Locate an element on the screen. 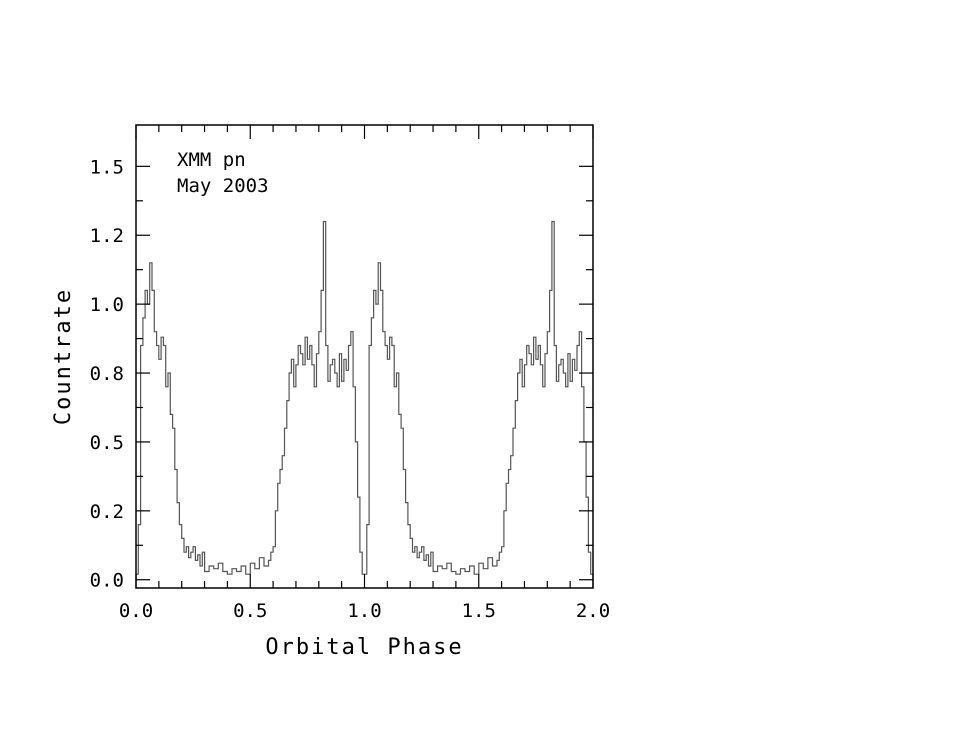 The image size is (967, 747). x-tick-label: 0.5 is located at coordinates (250, 611).